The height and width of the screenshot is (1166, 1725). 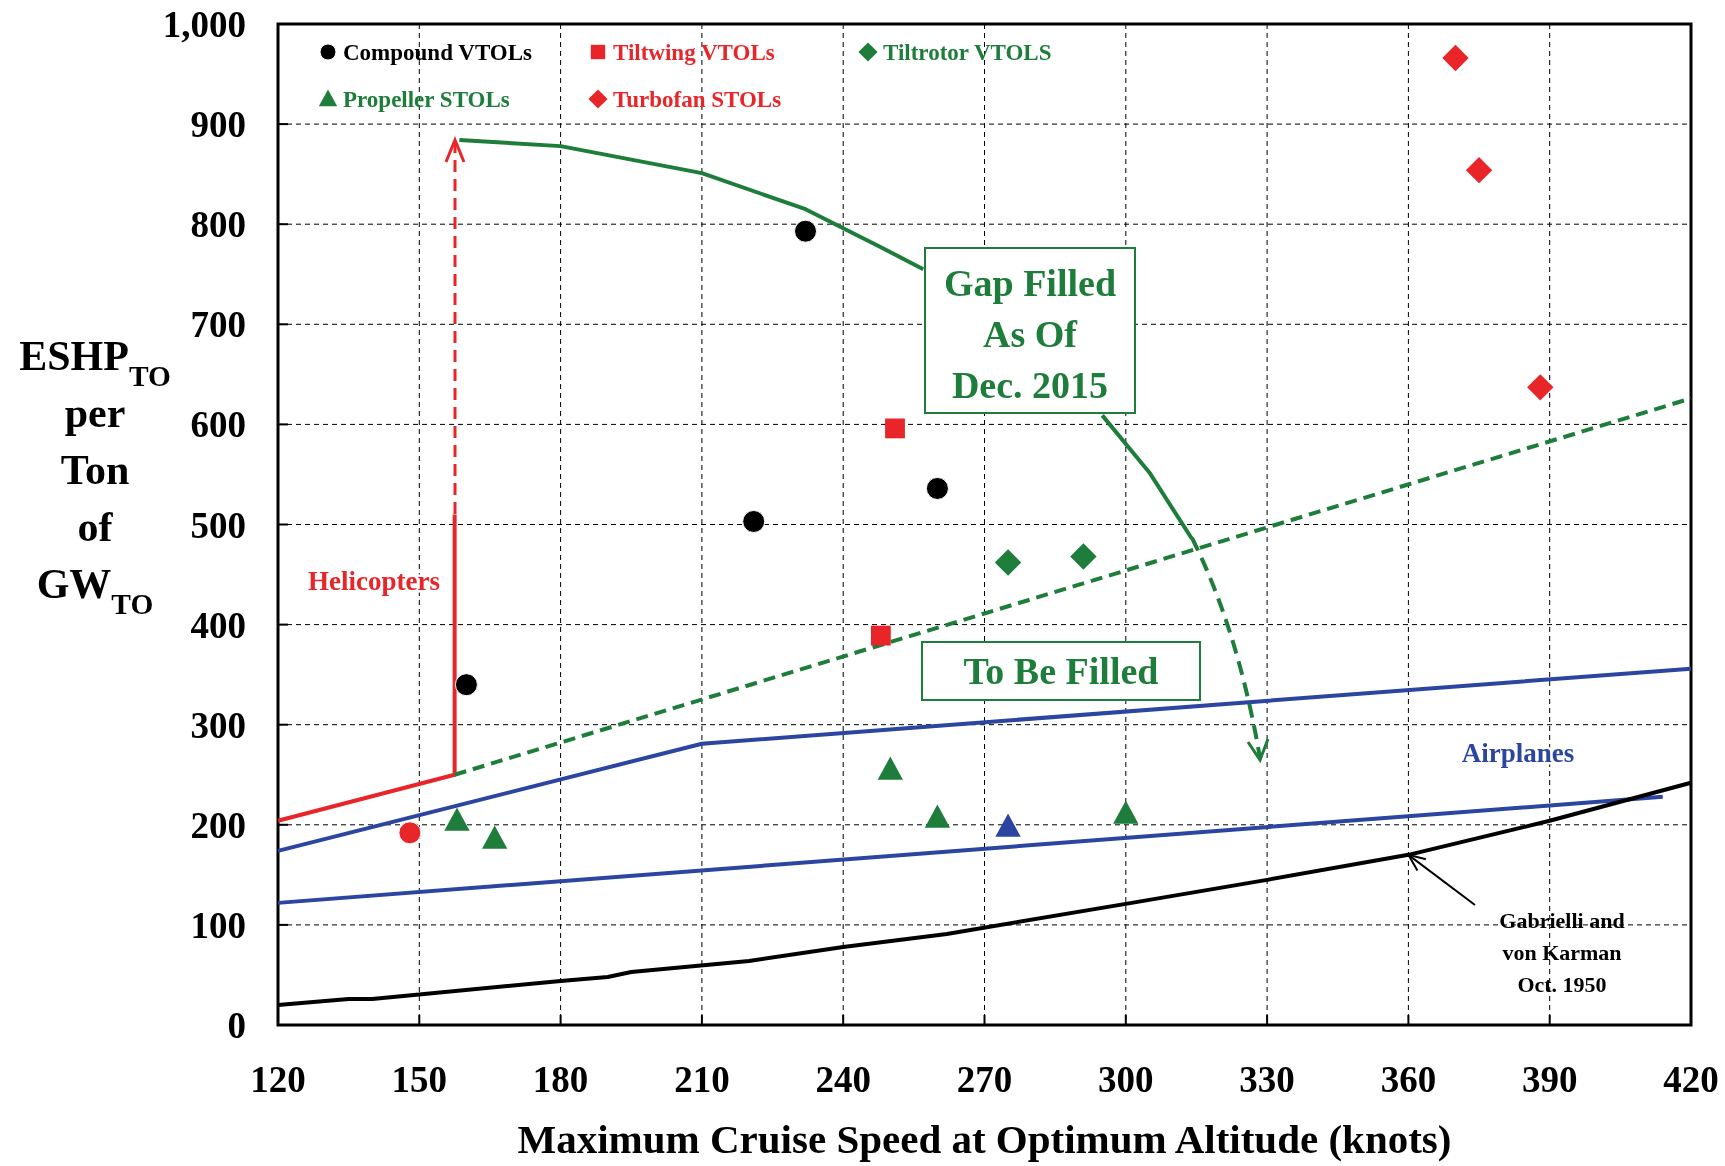 I want to click on x-tick-label: 330, so click(x=1267, y=1079).